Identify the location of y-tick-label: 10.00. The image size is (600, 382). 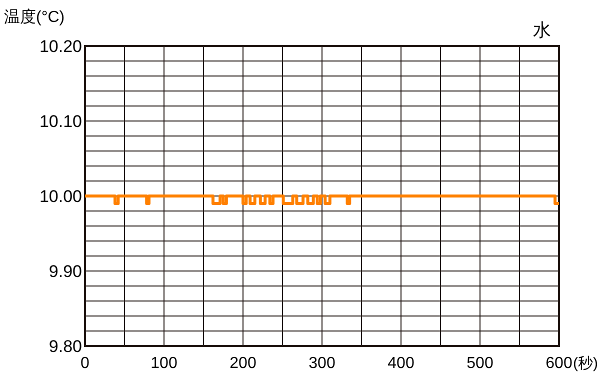
(60, 196).